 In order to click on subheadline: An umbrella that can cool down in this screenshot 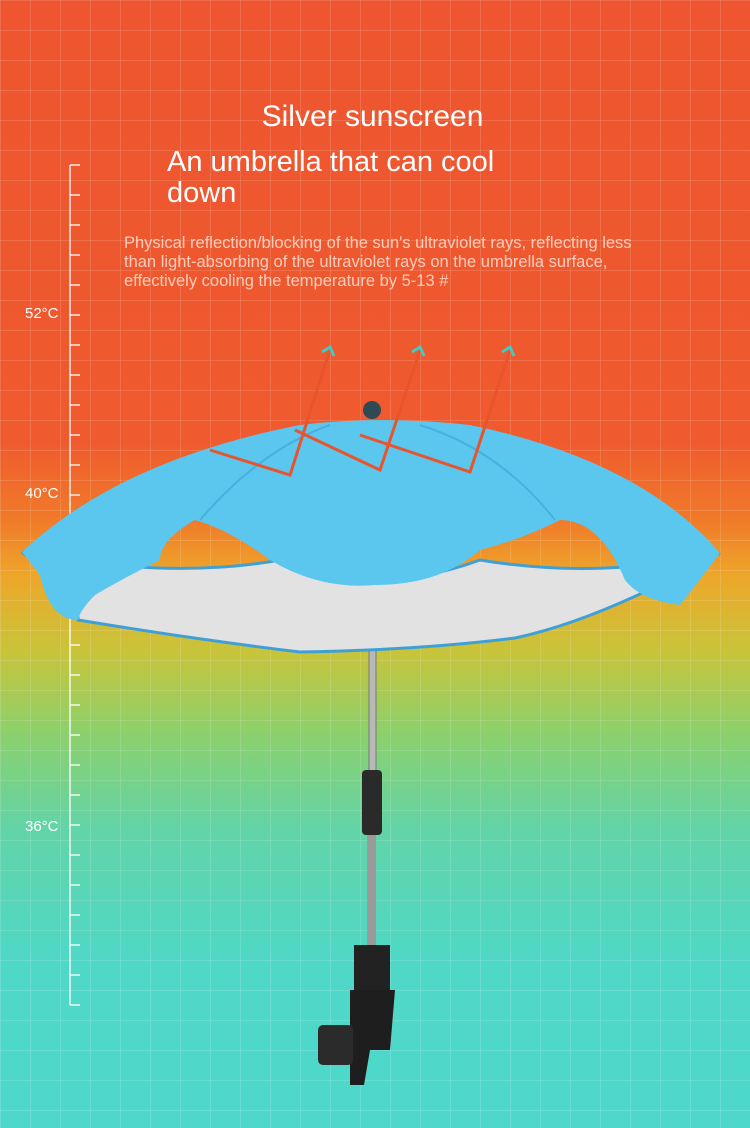, I will do `click(331, 177)`.